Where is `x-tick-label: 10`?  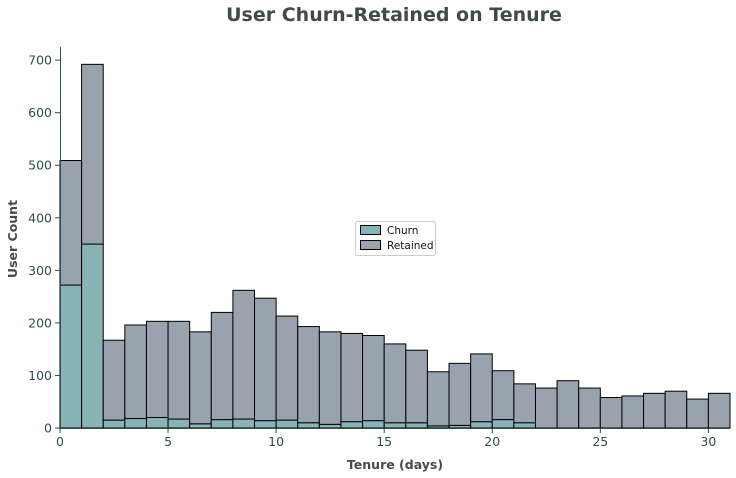 x-tick-label: 10 is located at coordinates (276, 441).